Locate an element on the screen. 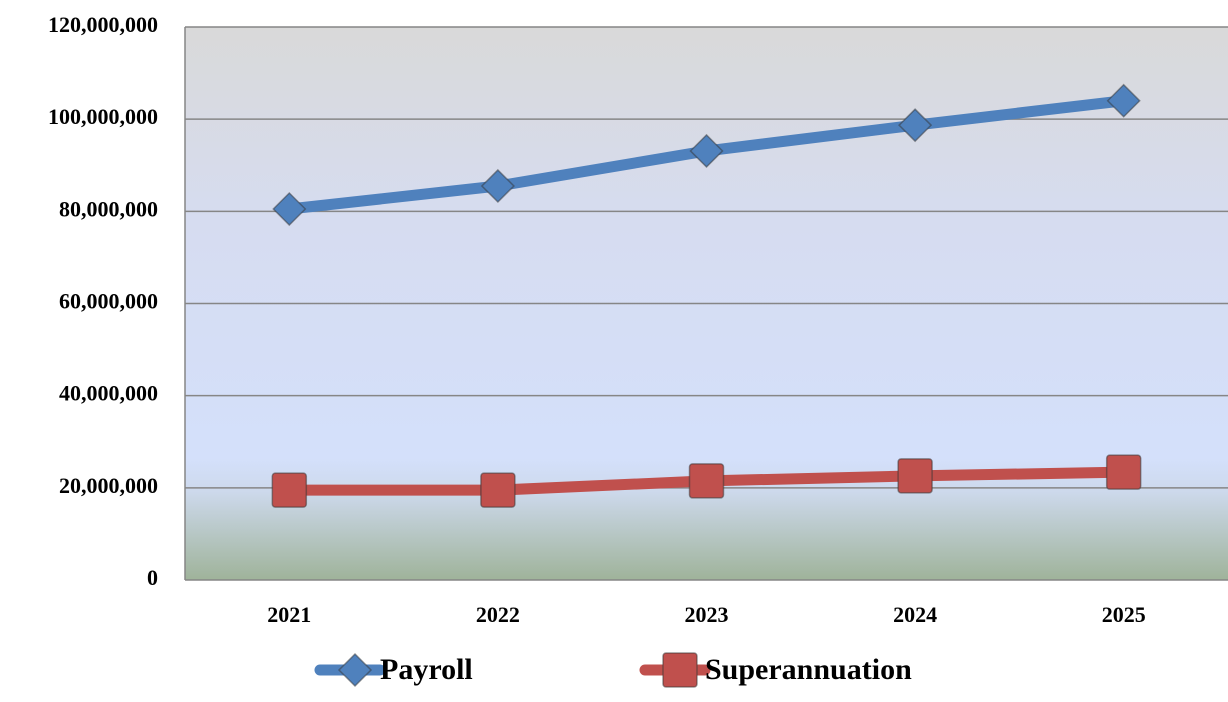 The image size is (1228, 702). x-tick-label: 2024 is located at coordinates (915, 614).